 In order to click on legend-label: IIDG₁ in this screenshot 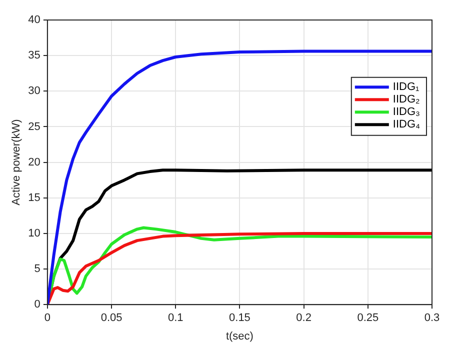, I will do `click(406, 87)`.